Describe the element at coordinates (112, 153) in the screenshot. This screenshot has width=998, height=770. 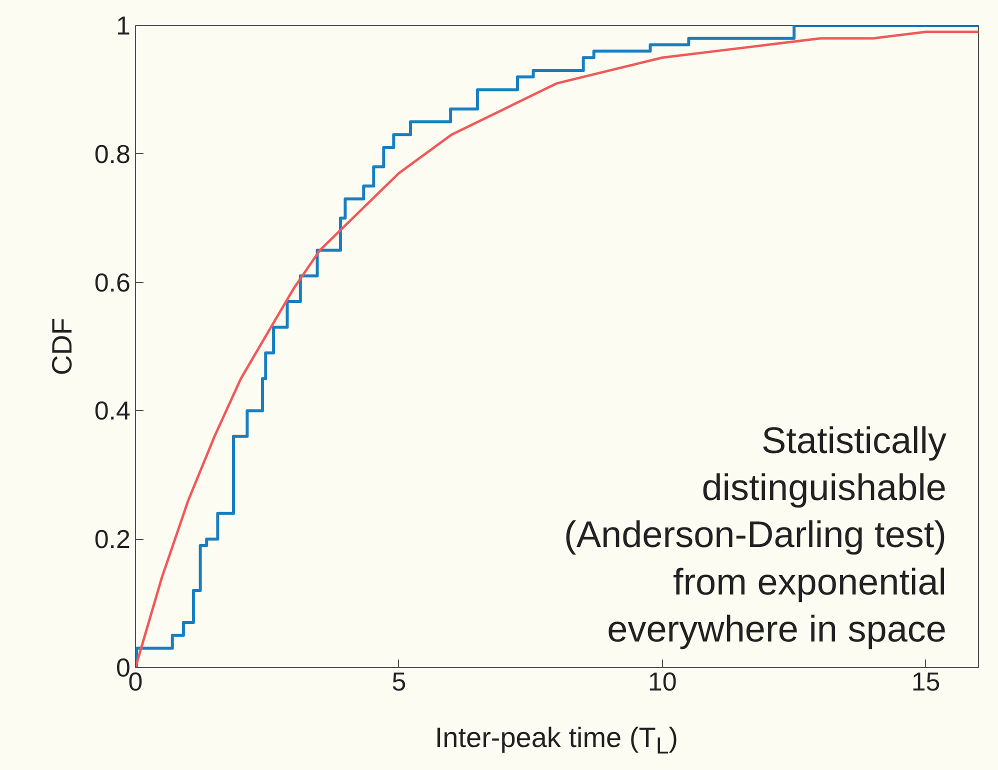
I see `y-tick-label: 0.8` at that location.